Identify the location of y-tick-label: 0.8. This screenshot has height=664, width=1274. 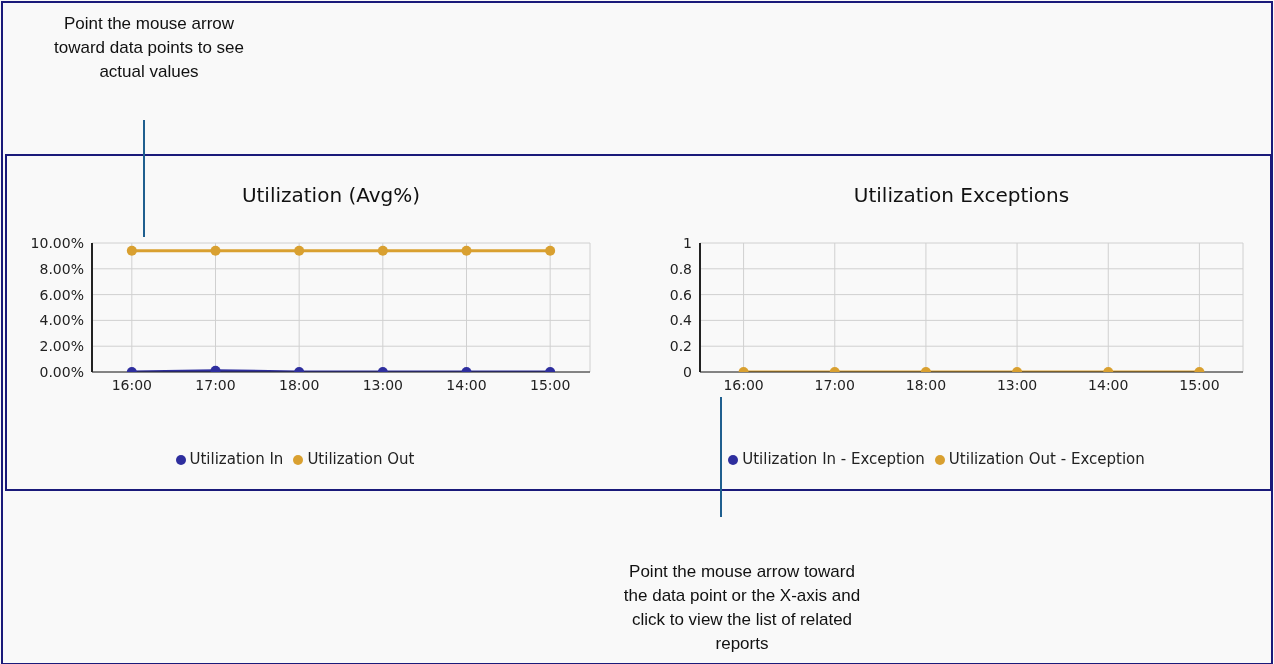
(680, 268).